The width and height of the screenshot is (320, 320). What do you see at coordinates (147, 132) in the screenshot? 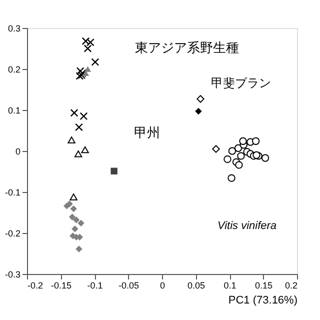
I see `annotation: 甲州` at bounding box center [147, 132].